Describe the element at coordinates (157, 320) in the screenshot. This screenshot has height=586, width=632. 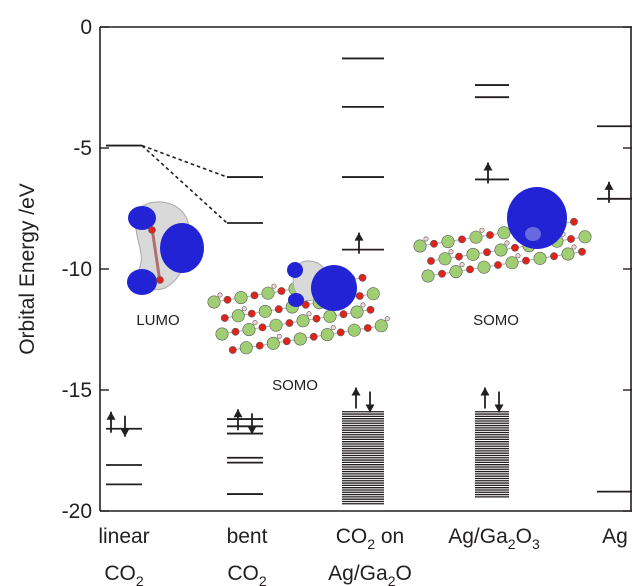
I see `lumo-label: LUMO` at that location.